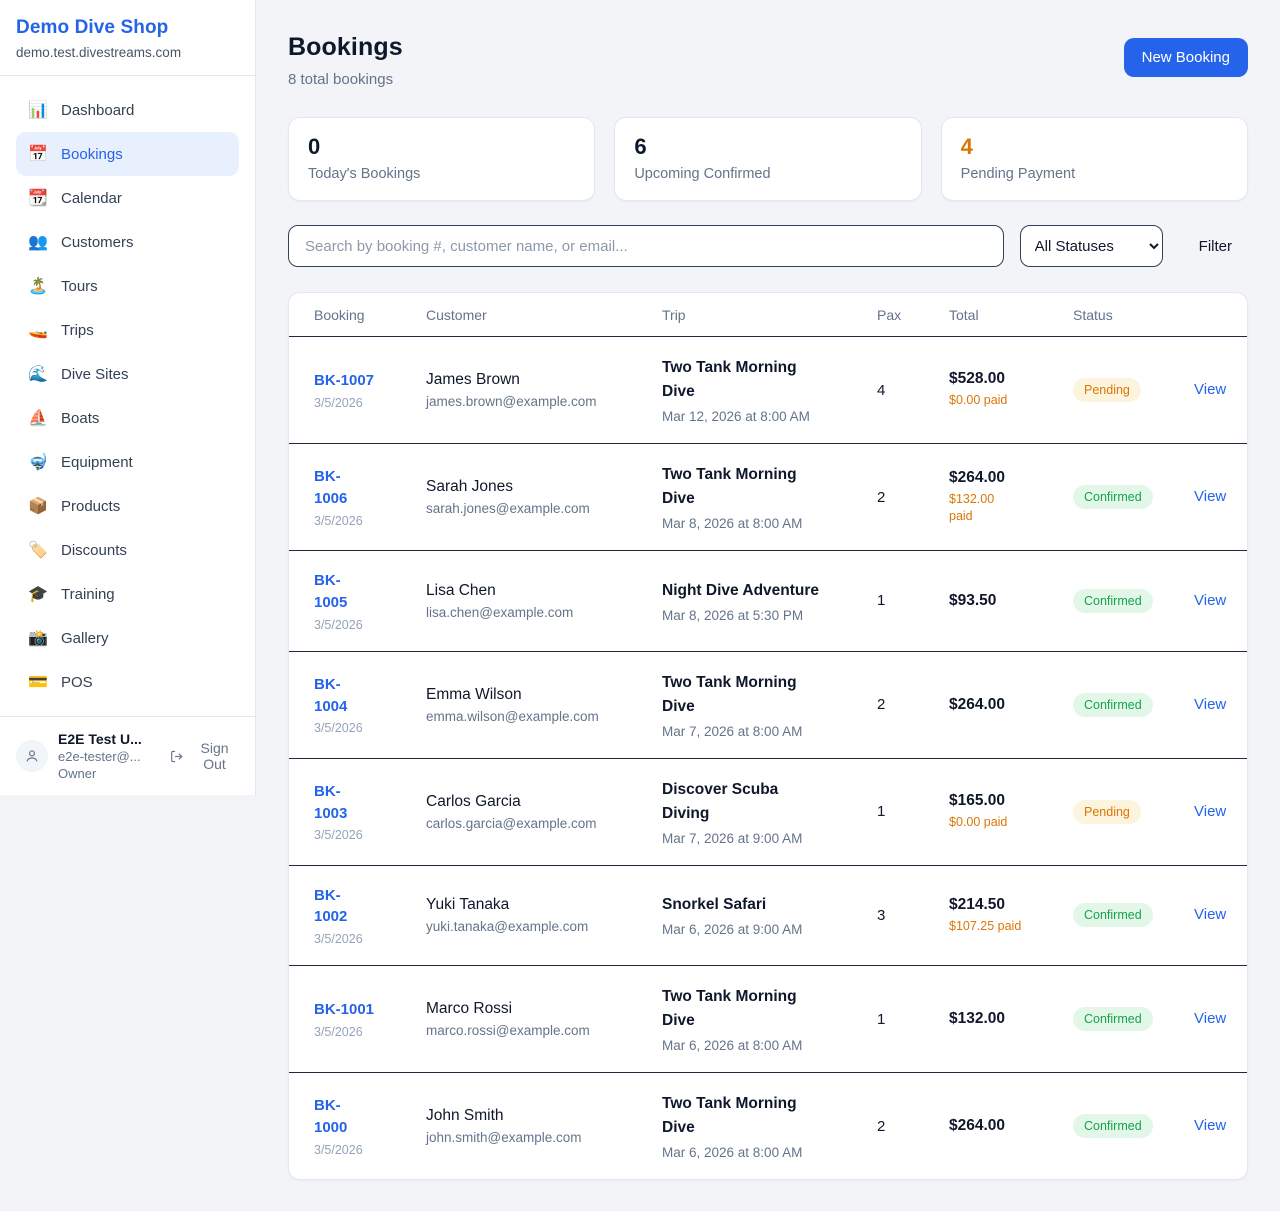  Describe the element at coordinates (127, 594) in the screenshot. I see `sidebar-item-training: 🎓 Training` at that location.